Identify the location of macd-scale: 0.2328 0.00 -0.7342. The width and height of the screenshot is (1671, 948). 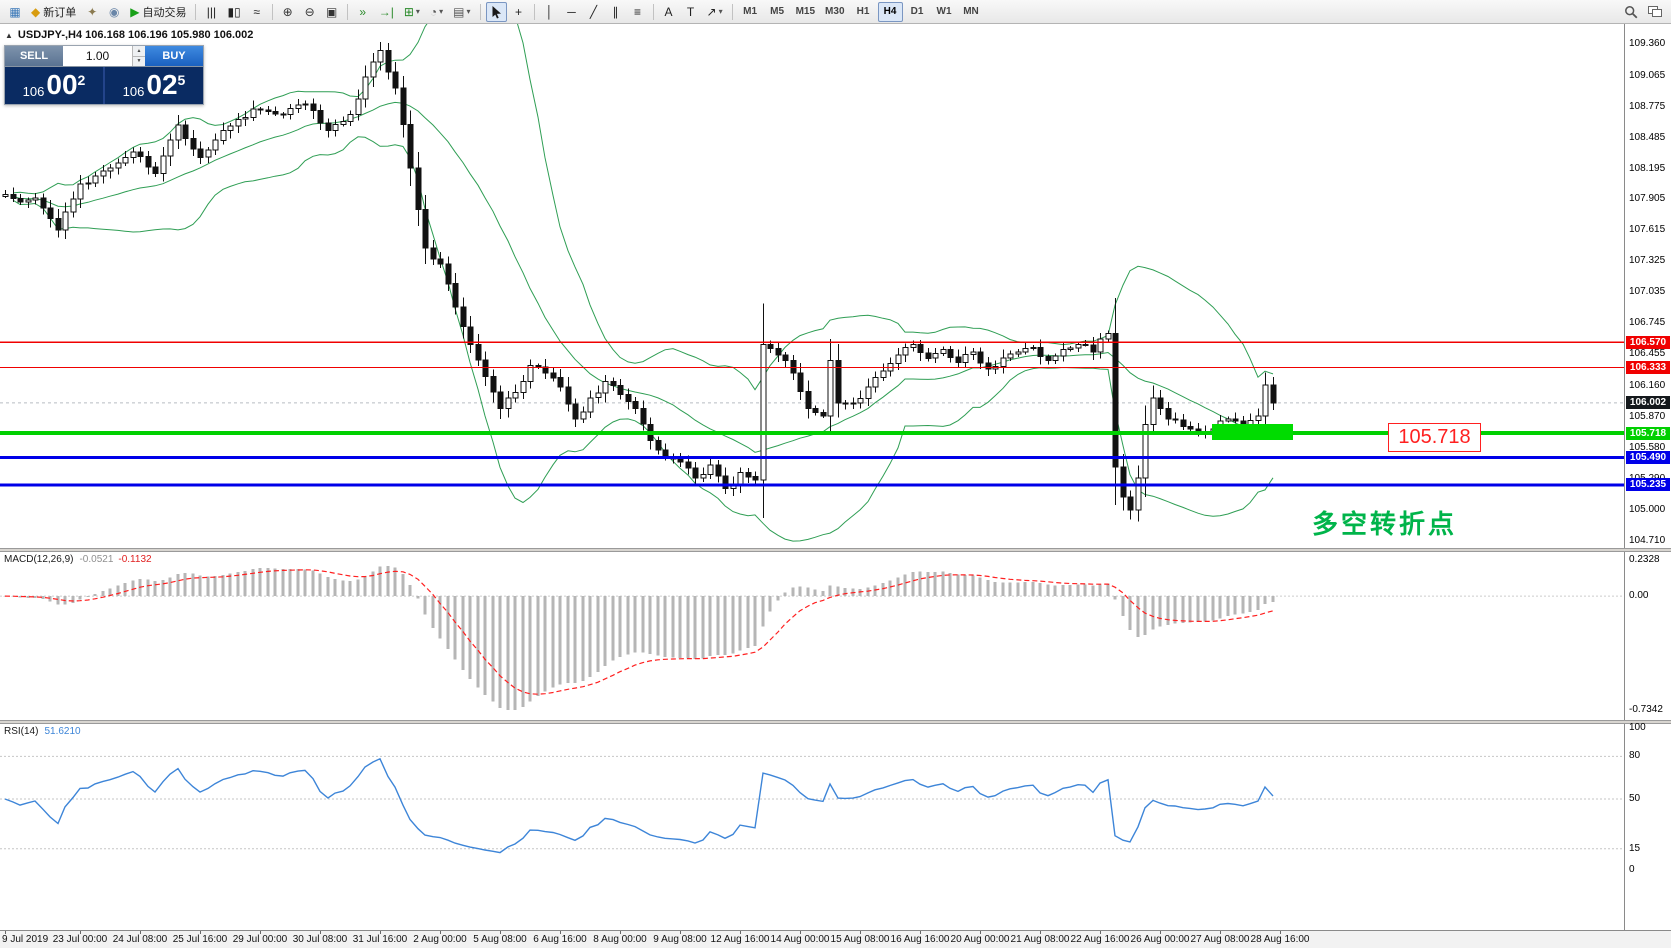
(1647, 636).